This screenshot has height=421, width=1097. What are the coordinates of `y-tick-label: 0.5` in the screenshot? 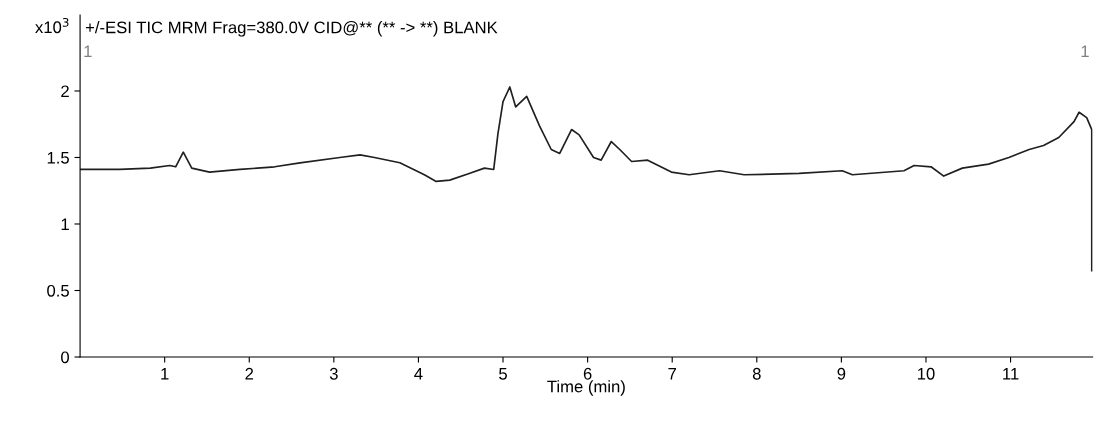 It's located at (58, 290).